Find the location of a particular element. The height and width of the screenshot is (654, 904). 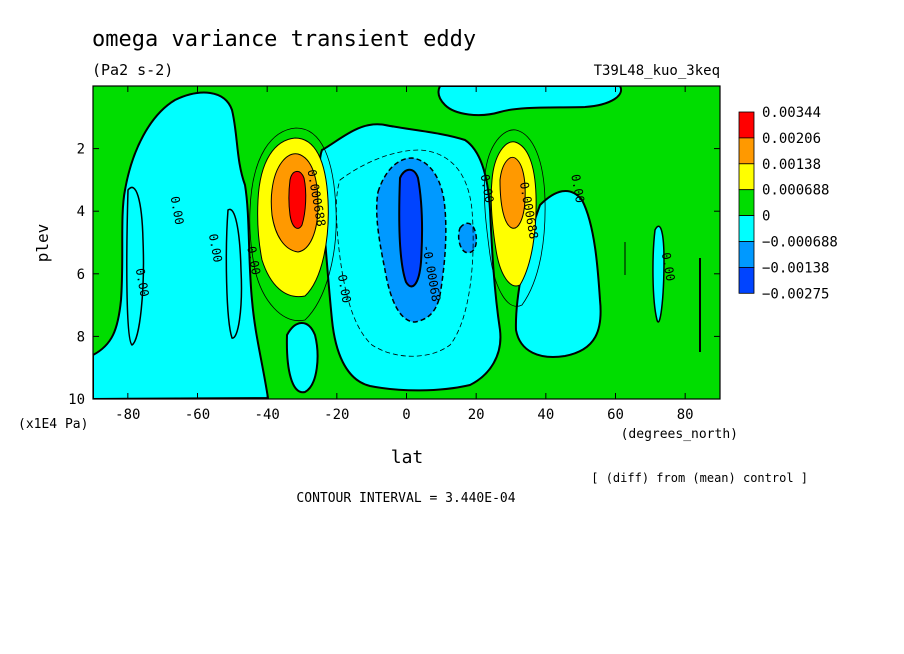

chart-title: omega variance transient eddy is located at coordinates (284, 39).